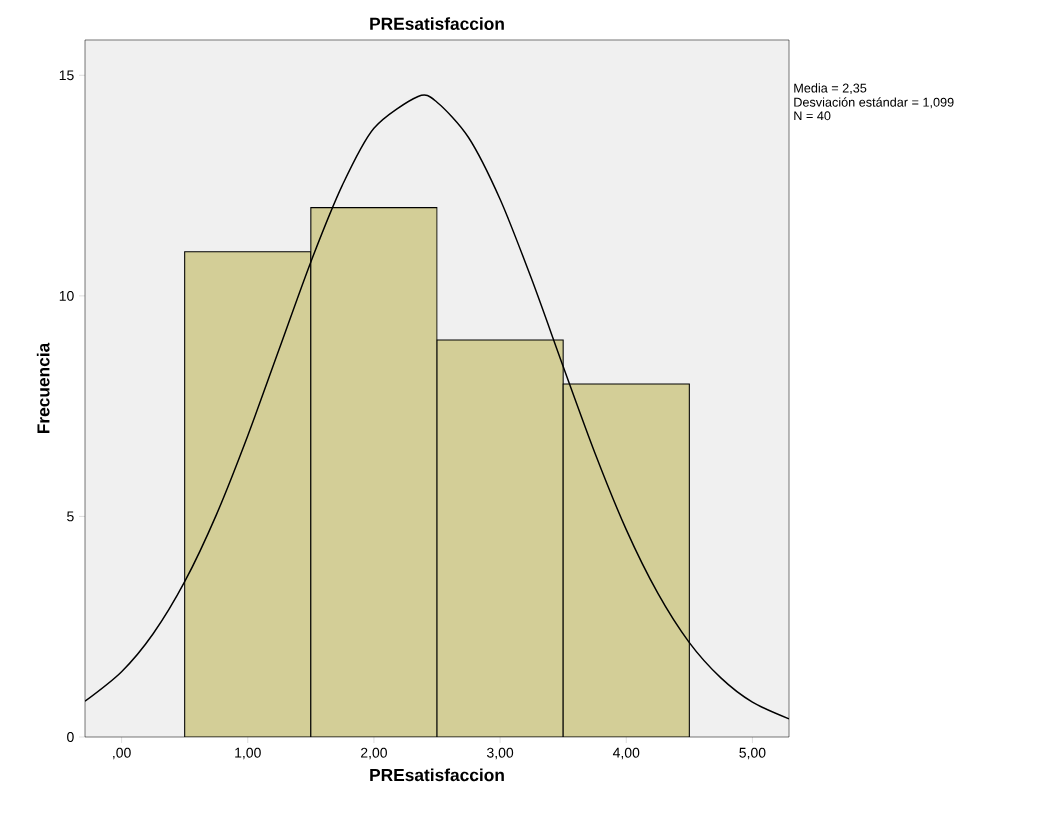 The width and height of the screenshot is (1045, 818). I want to click on y-tick-label: 0, so click(70, 737).